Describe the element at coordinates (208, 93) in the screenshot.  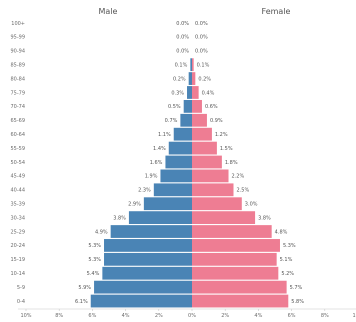
I see `data-label-female: 0.4%` at that location.